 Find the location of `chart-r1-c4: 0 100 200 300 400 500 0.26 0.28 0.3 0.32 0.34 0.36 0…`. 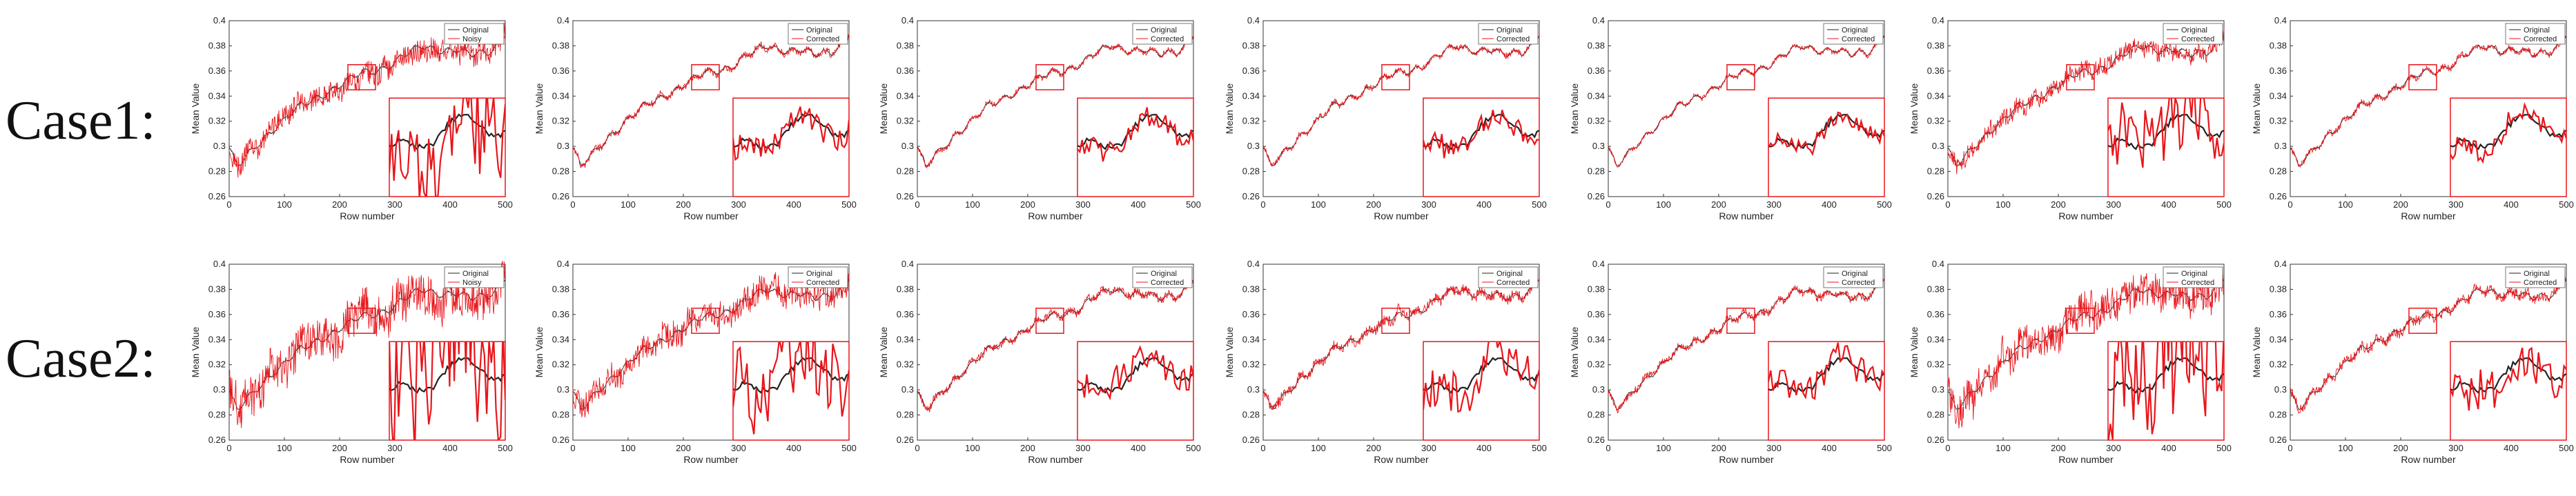

chart-r1-c4: 0 100 200 300 400 500 0.26 0.28 0.3 0.32 0.34 0.36 0… is located at coordinates (1385, 118).